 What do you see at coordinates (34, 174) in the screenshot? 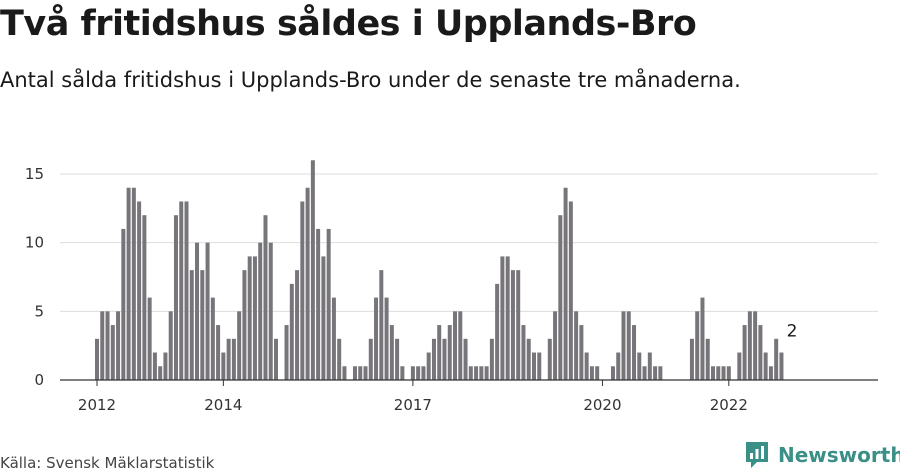
I see `y-tick-label: 15` at bounding box center [34, 174].